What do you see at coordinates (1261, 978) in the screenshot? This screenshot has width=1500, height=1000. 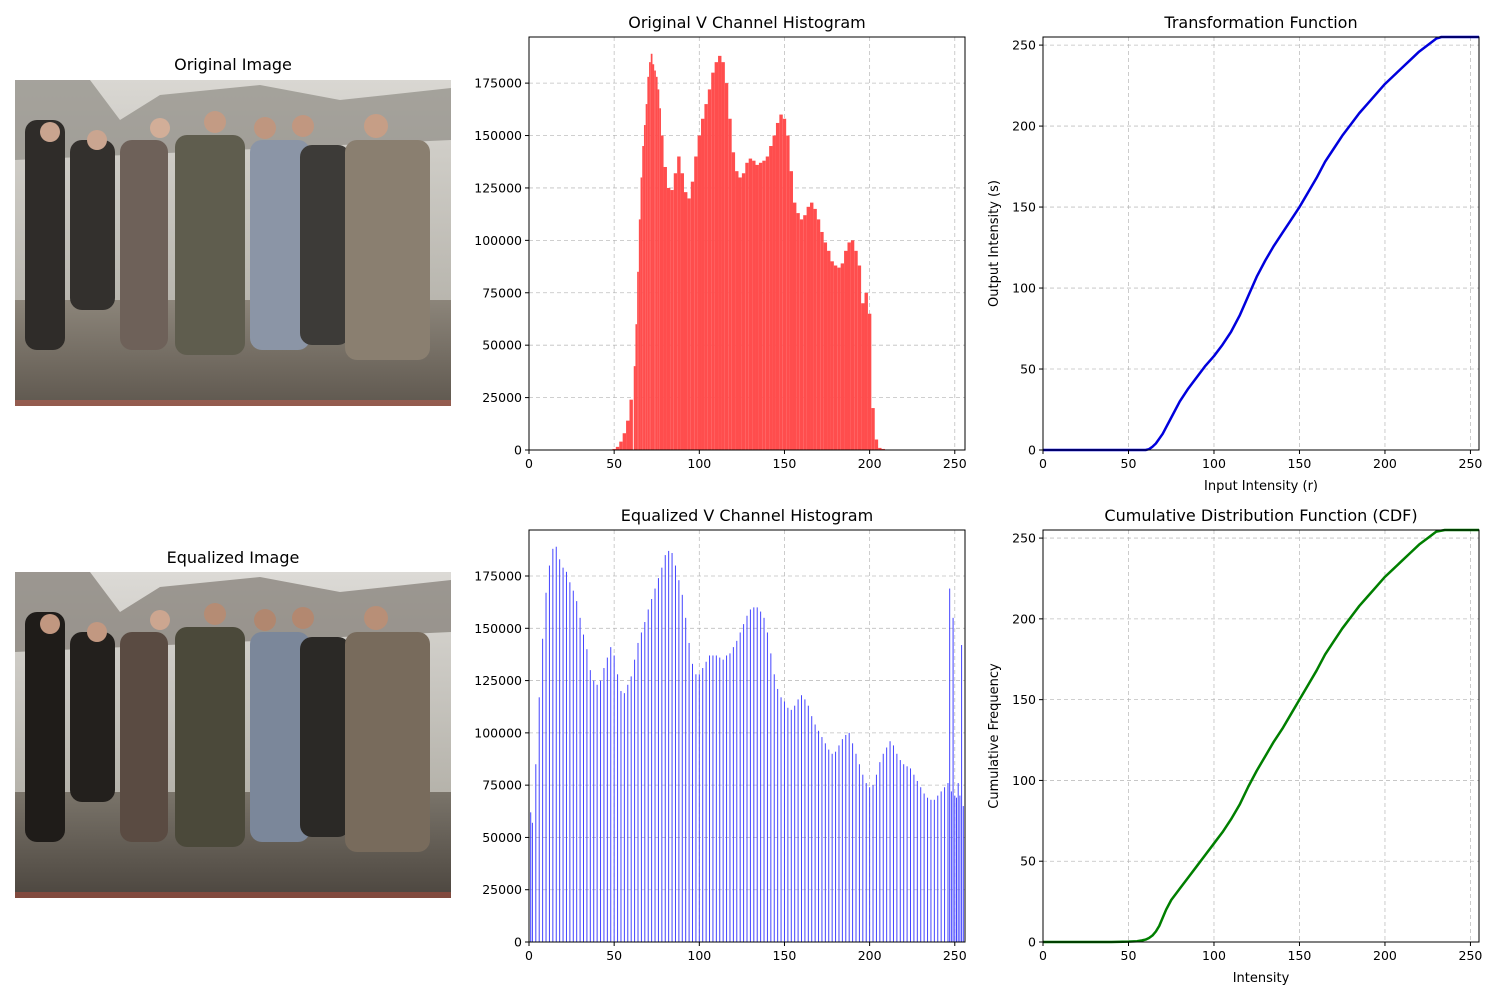 I see `x-axis-label: Intensity` at bounding box center [1261, 978].